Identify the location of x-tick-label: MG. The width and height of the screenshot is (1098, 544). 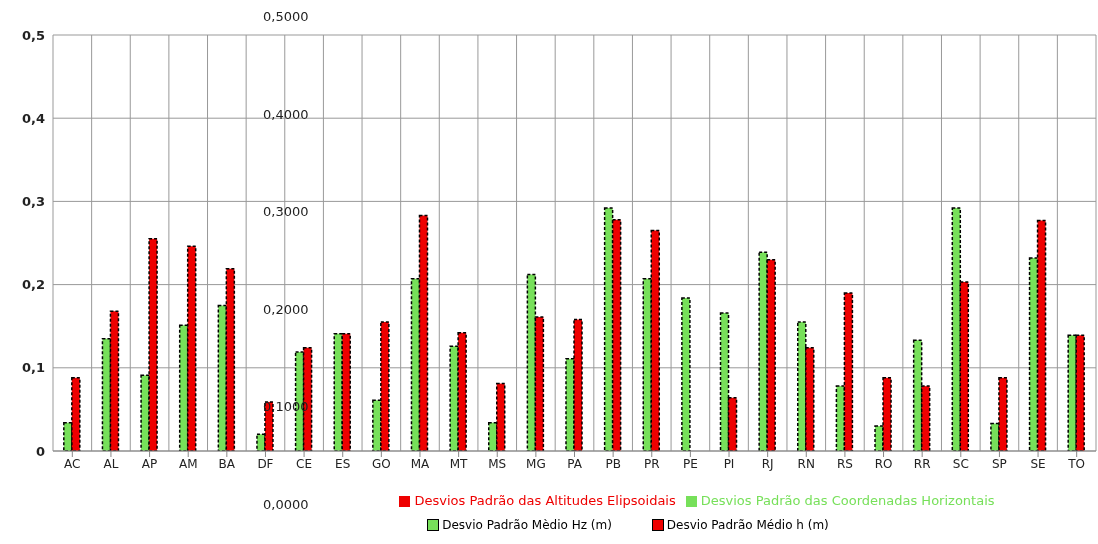
(536, 463).